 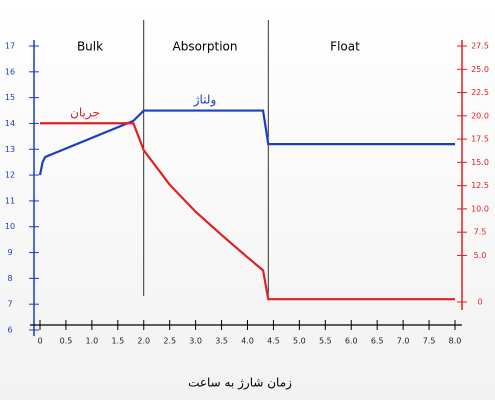 What do you see at coordinates (221, 341) in the screenshot?
I see `x-tick-label: 3.5` at bounding box center [221, 341].